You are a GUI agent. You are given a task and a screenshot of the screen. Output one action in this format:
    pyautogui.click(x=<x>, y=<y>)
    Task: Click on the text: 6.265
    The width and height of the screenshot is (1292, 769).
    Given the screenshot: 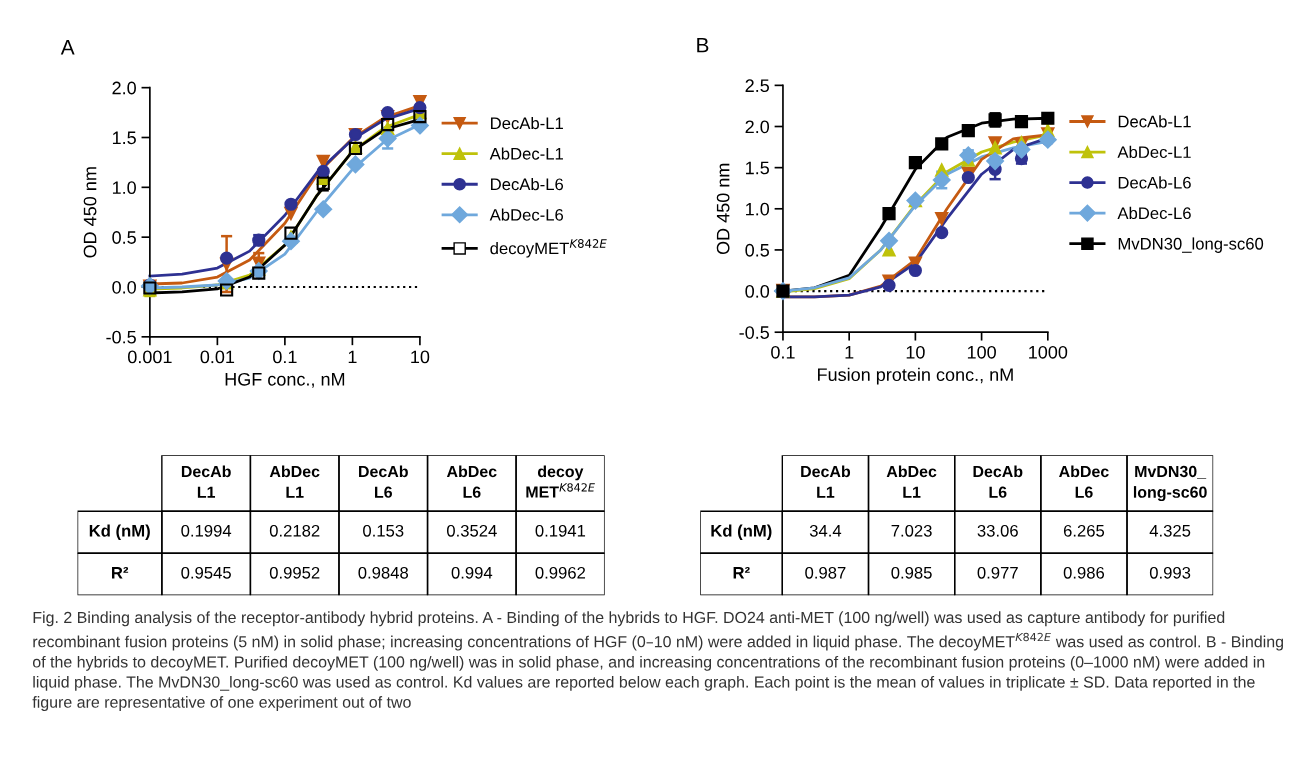 What is the action you would take?
    pyautogui.click(x=1084, y=530)
    